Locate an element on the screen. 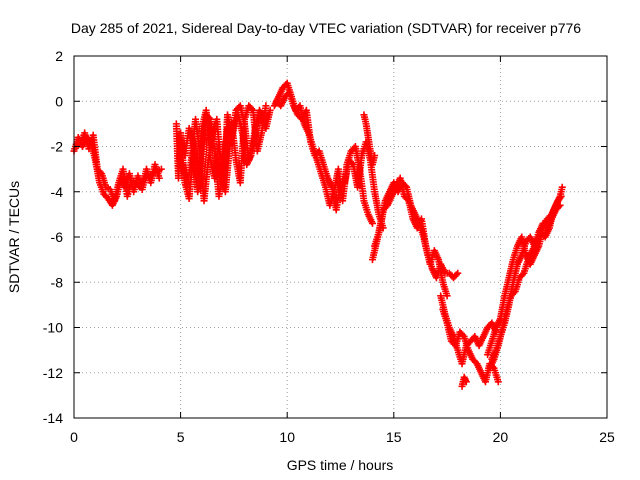  x-tick-label: 25 is located at coordinates (607, 437).